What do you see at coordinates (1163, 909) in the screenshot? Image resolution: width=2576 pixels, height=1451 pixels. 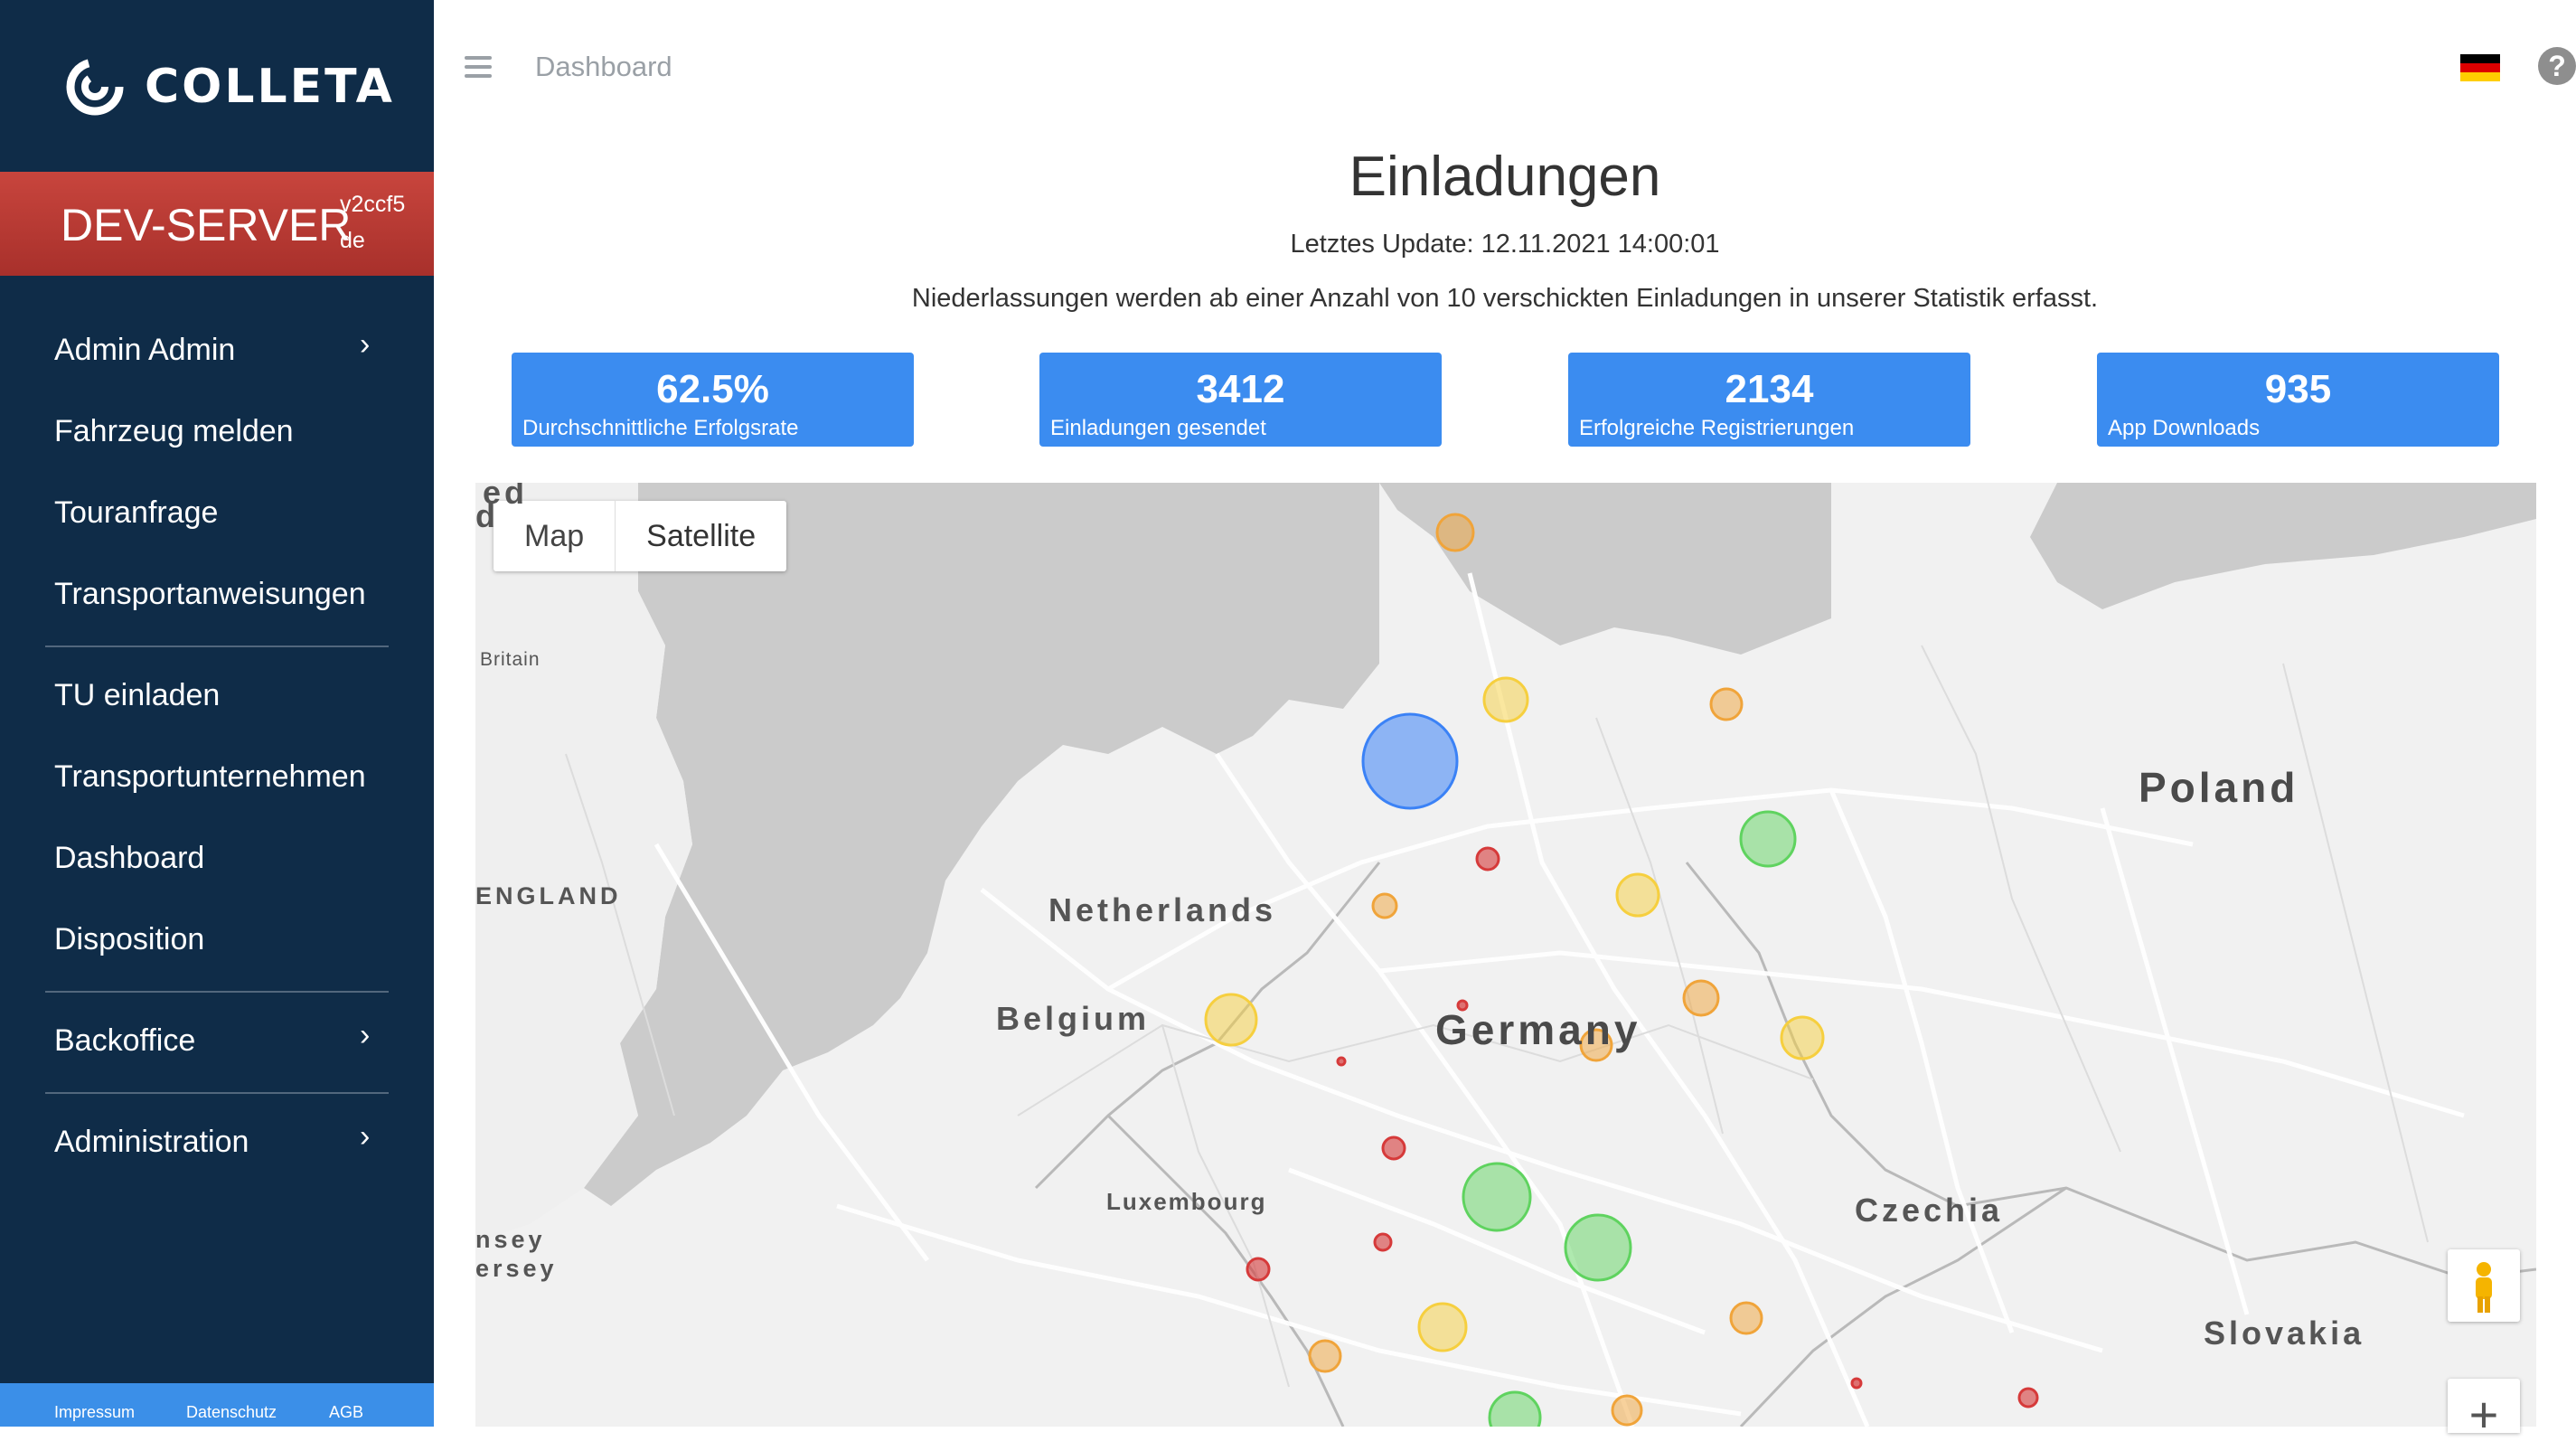 I see `map-label-netherlands: Netherlands` at bounding box center [1163, 909].